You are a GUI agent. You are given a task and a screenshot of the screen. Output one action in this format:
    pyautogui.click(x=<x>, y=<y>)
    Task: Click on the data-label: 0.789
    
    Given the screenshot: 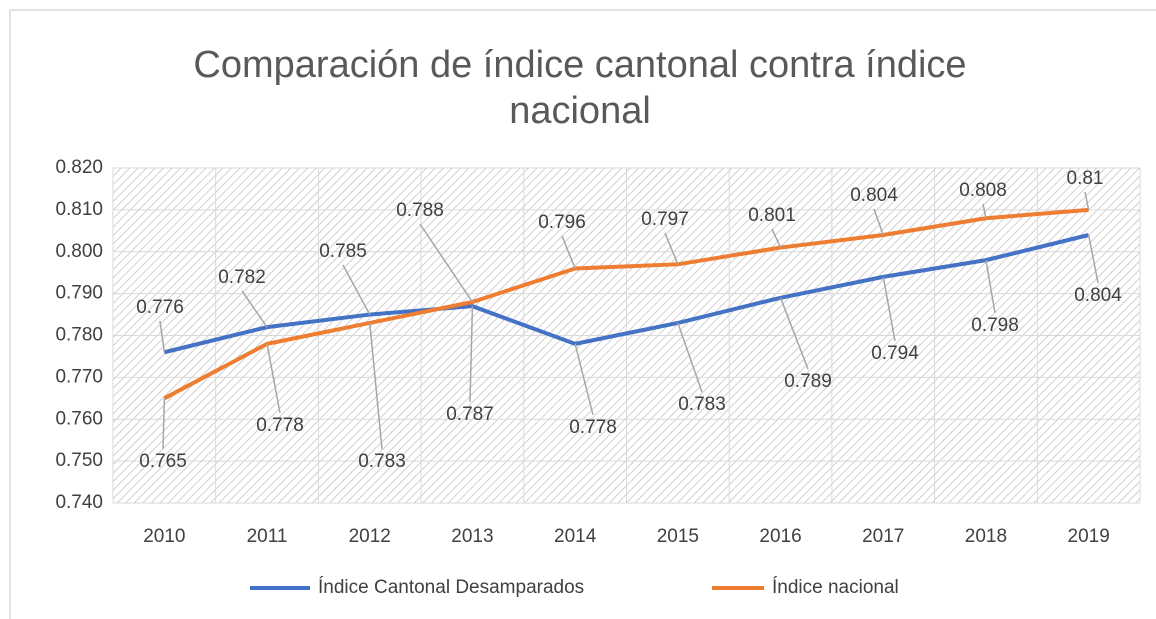 What is the action you would take?
    pyautogui.click(x=808, y=381)
    